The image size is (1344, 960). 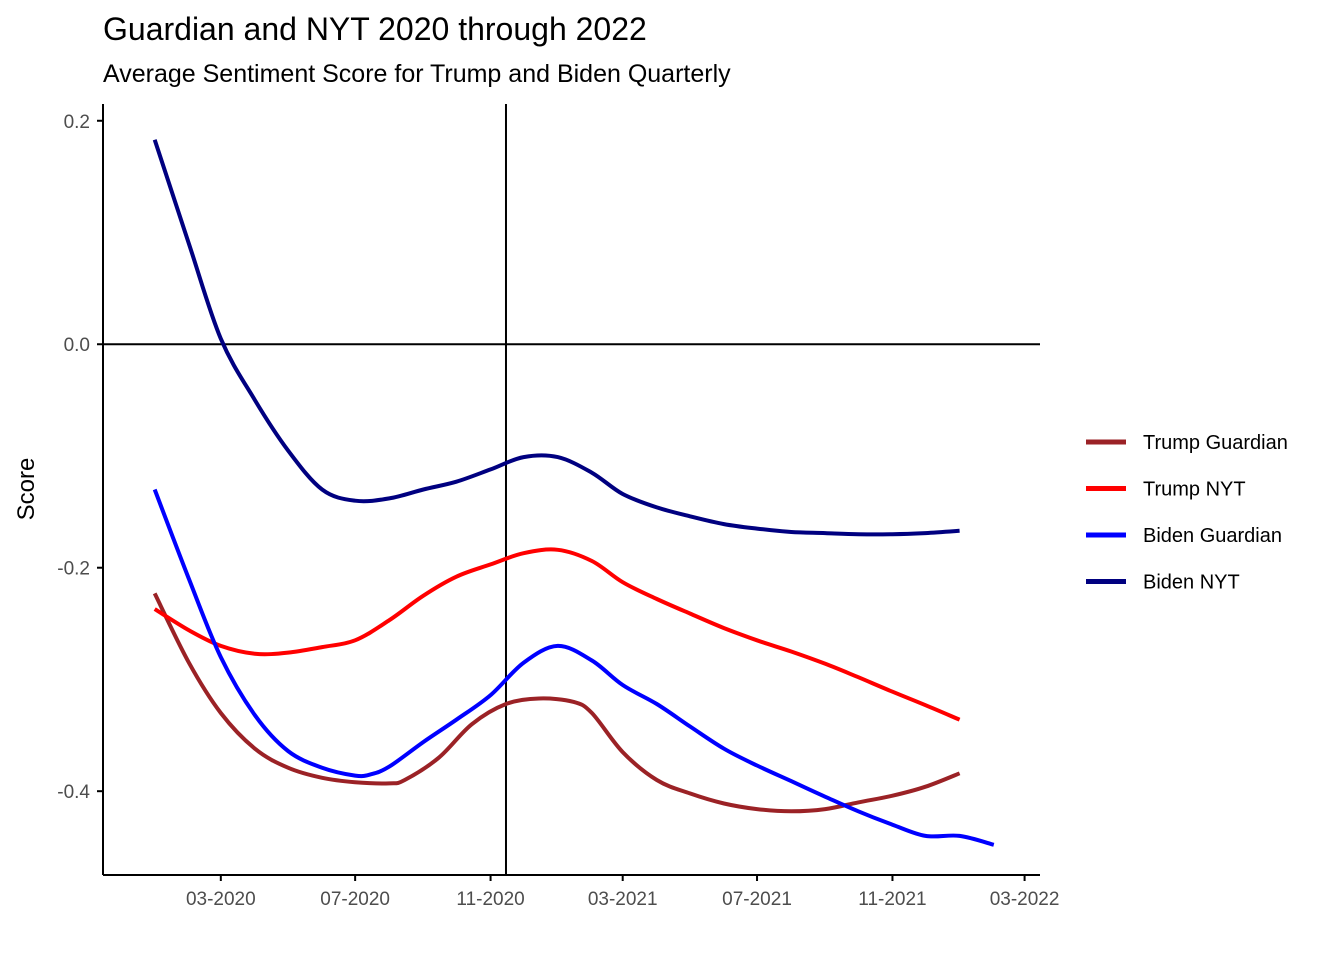 I want to click on y-tick-label: 0.2, so click(x=77, y=122).